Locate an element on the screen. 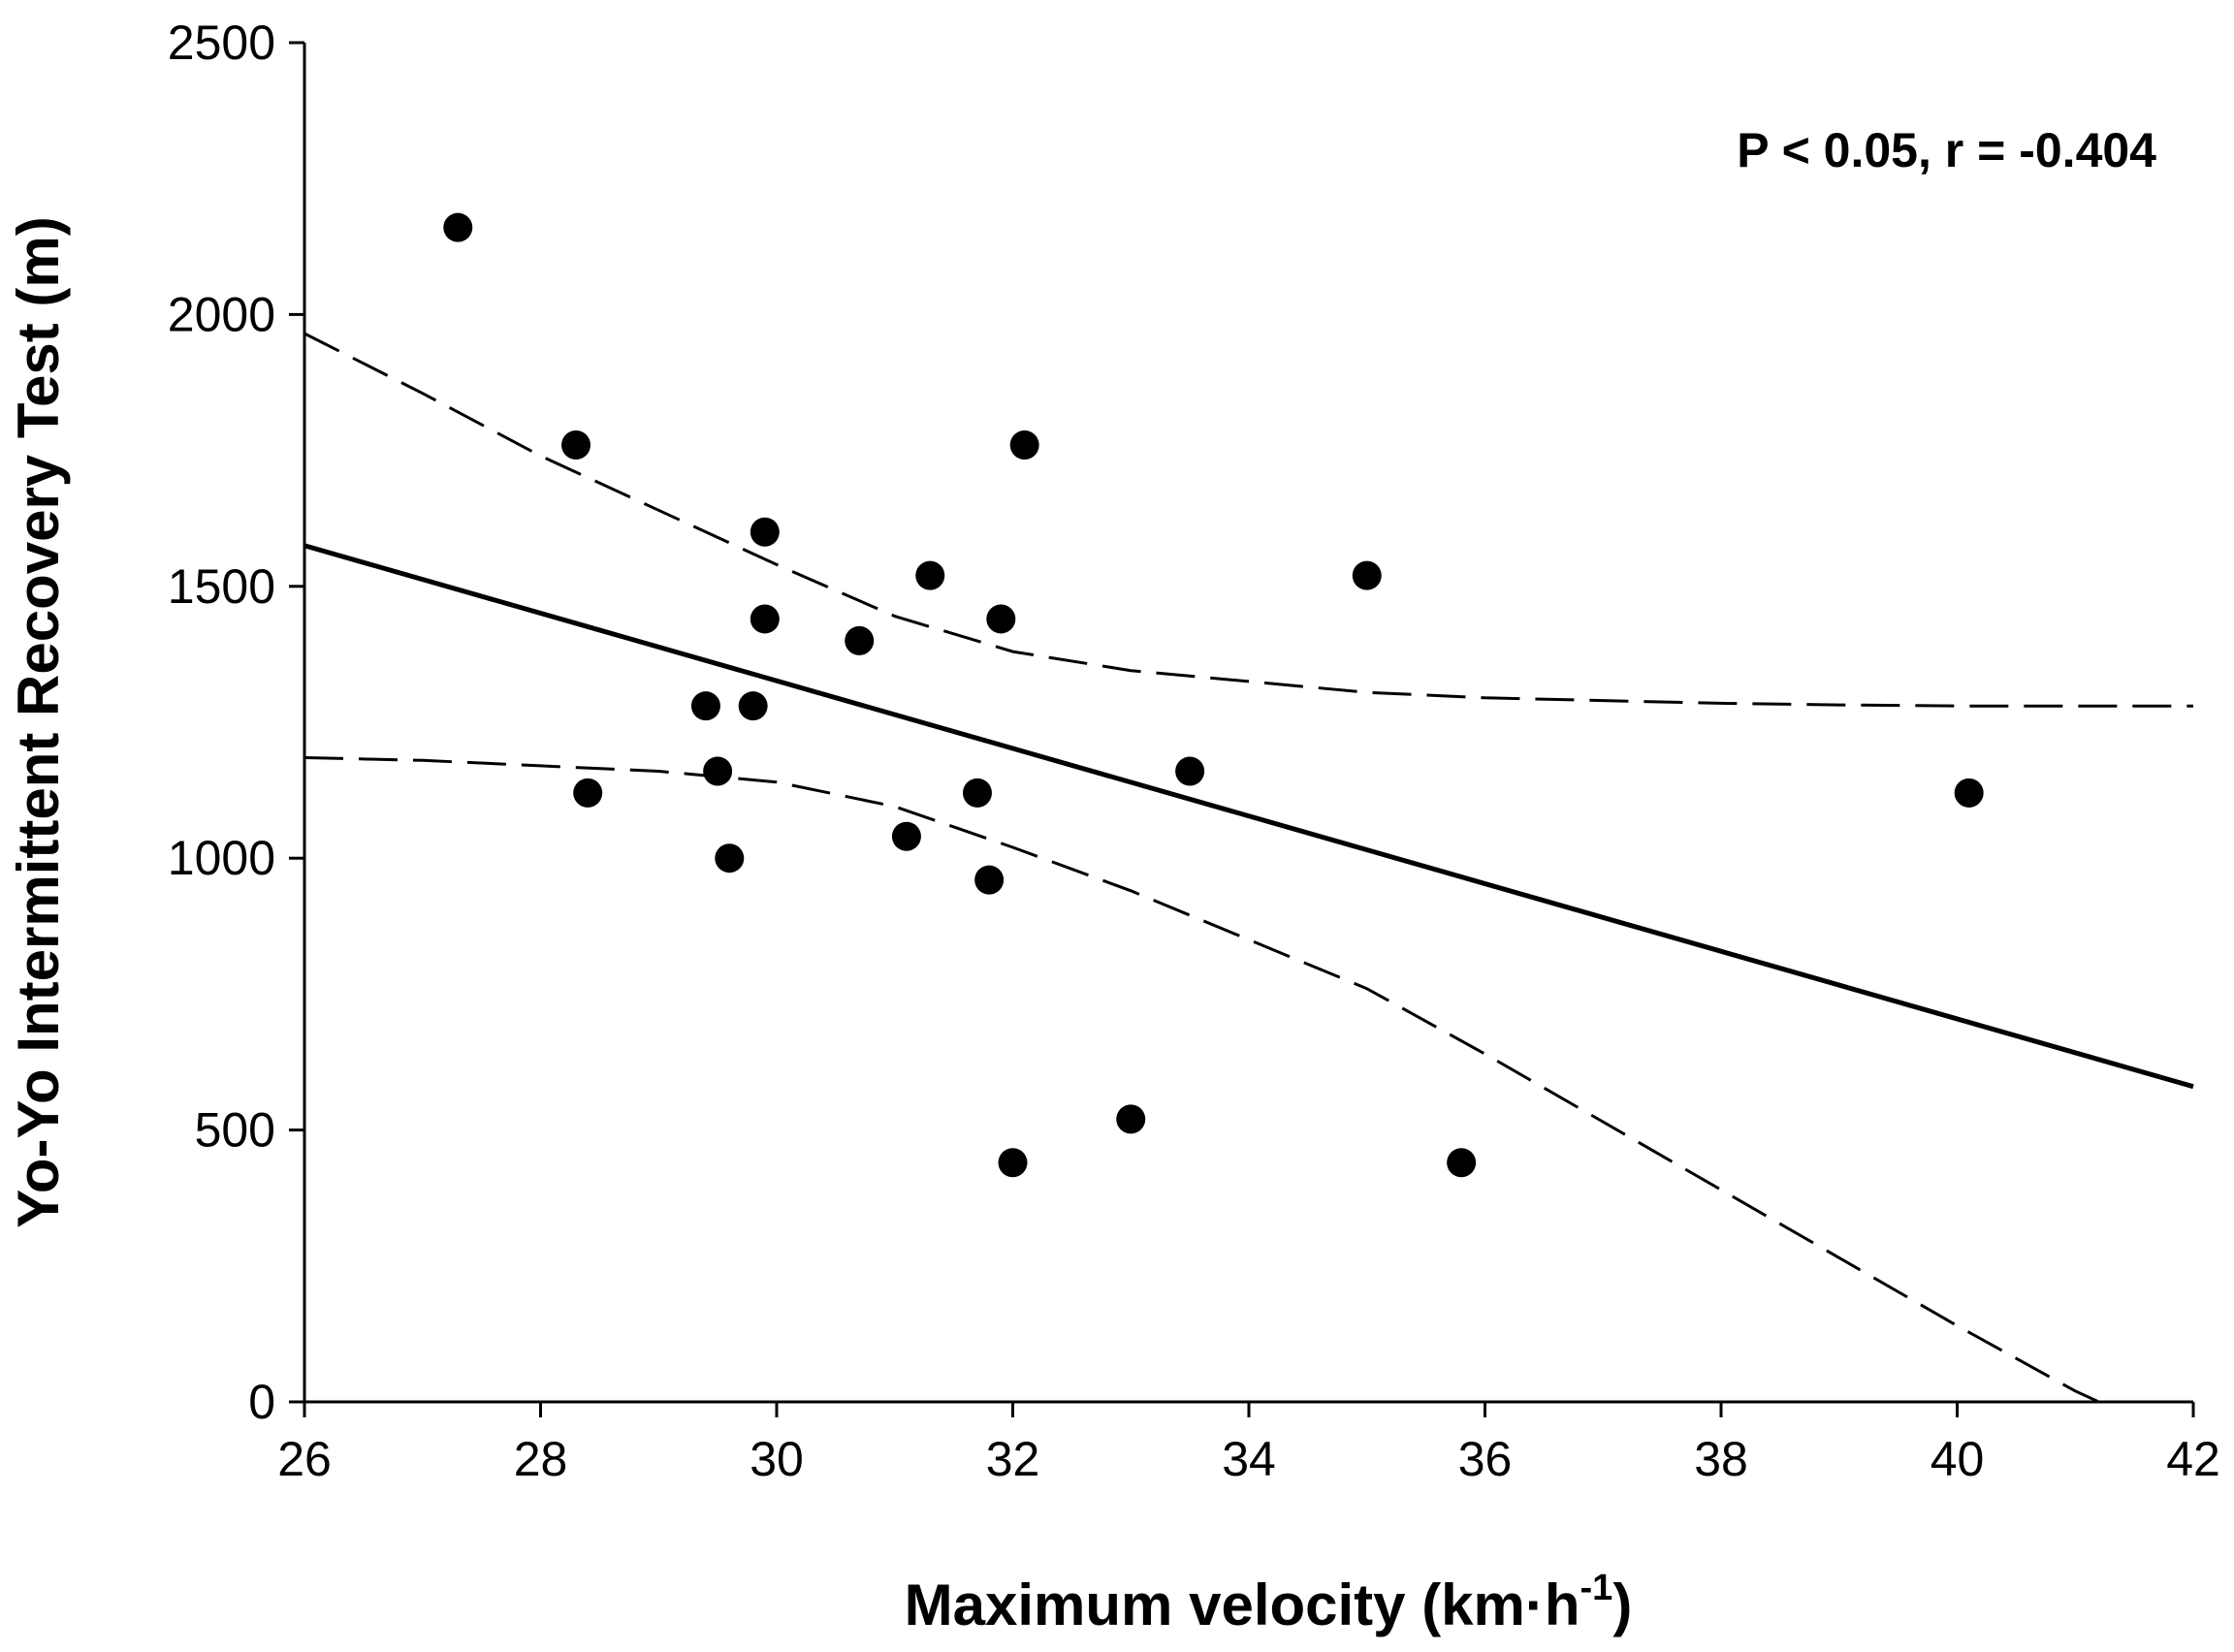 This screenshot has height=1652, width=2234. x-tick-label: 30 is located at coordinates (777, 1459).